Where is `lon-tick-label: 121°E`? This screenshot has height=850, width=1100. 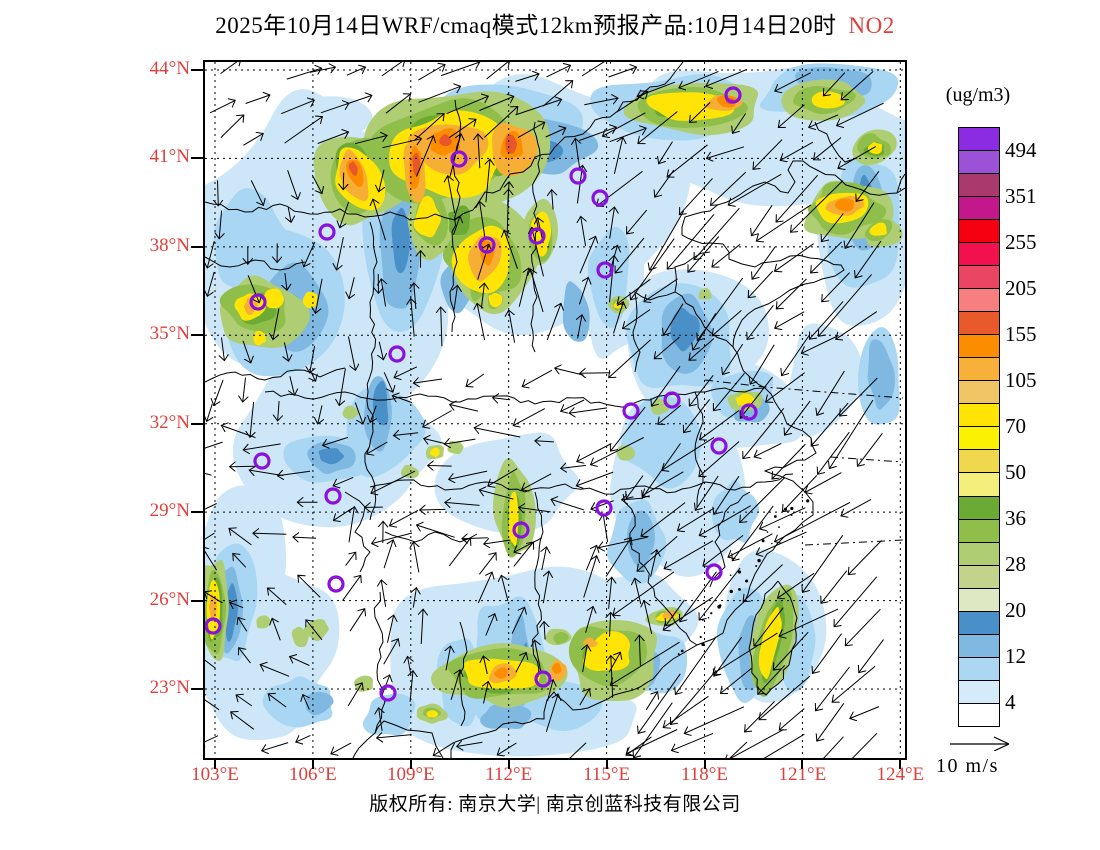
lon-tick-label: 121°E is located at coordinates (802, 774).